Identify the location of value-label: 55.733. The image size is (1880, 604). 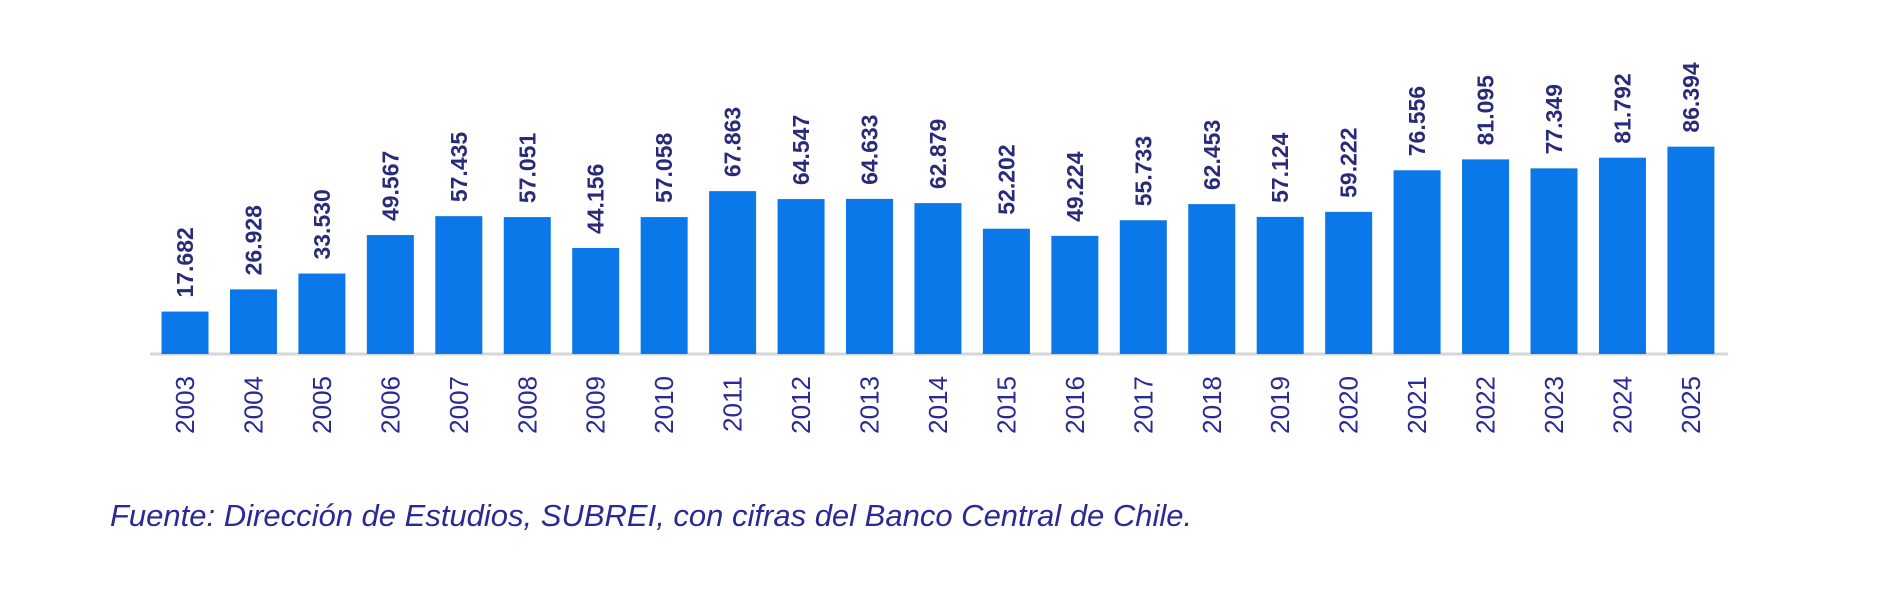
(1143, 171).